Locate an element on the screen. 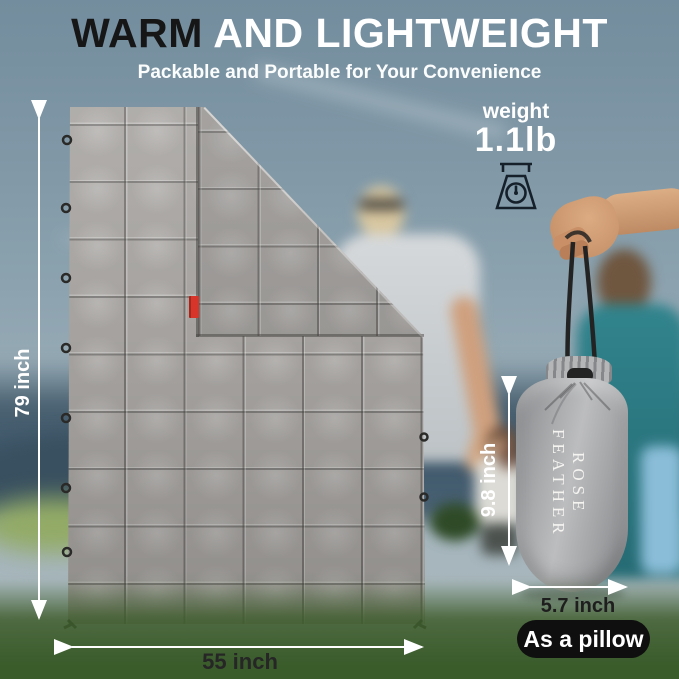  page-title: WARM AND LIGHTWEIGHT is located at coordinates (339, 33).